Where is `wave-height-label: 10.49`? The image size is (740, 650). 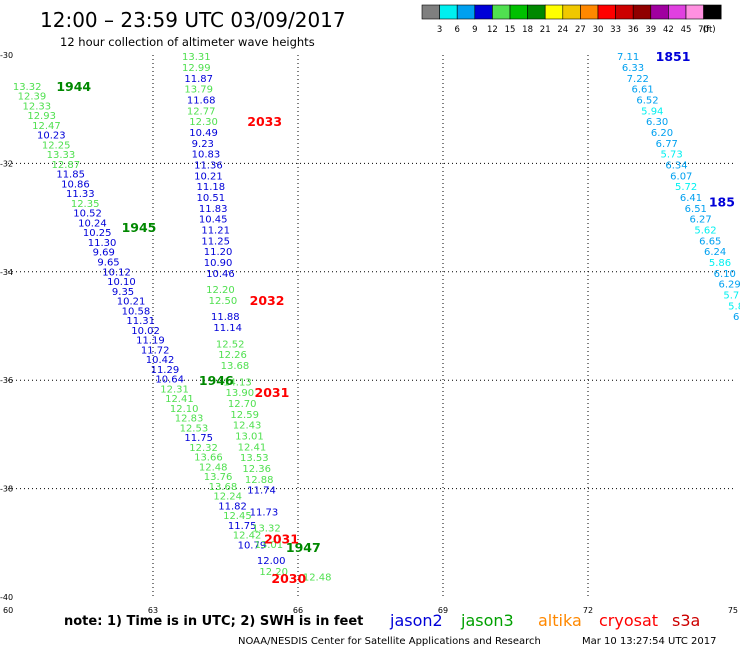
wave-height-label: 10.49 is located at coordinates (203, 133).